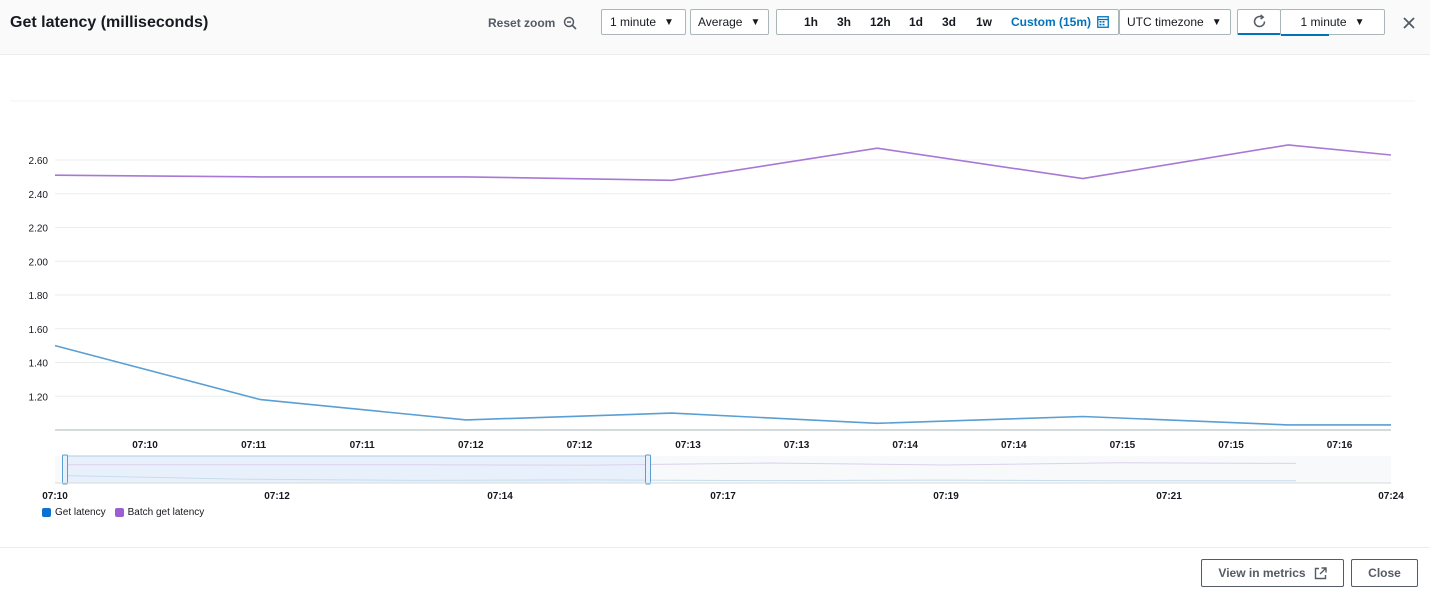 The width and height of the screenshot is (1430, 598). Describe the element at coordinates (39, 330) in the screenshot. I see `y-tick-label: 1.60` at that location.